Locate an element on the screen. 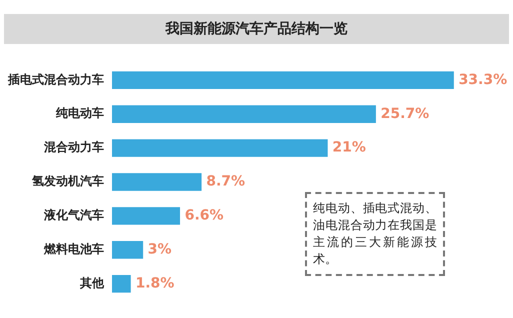 This screenshot has width=513, height=318. y-tick-label: 其他 is located at coordinates (92, 283).